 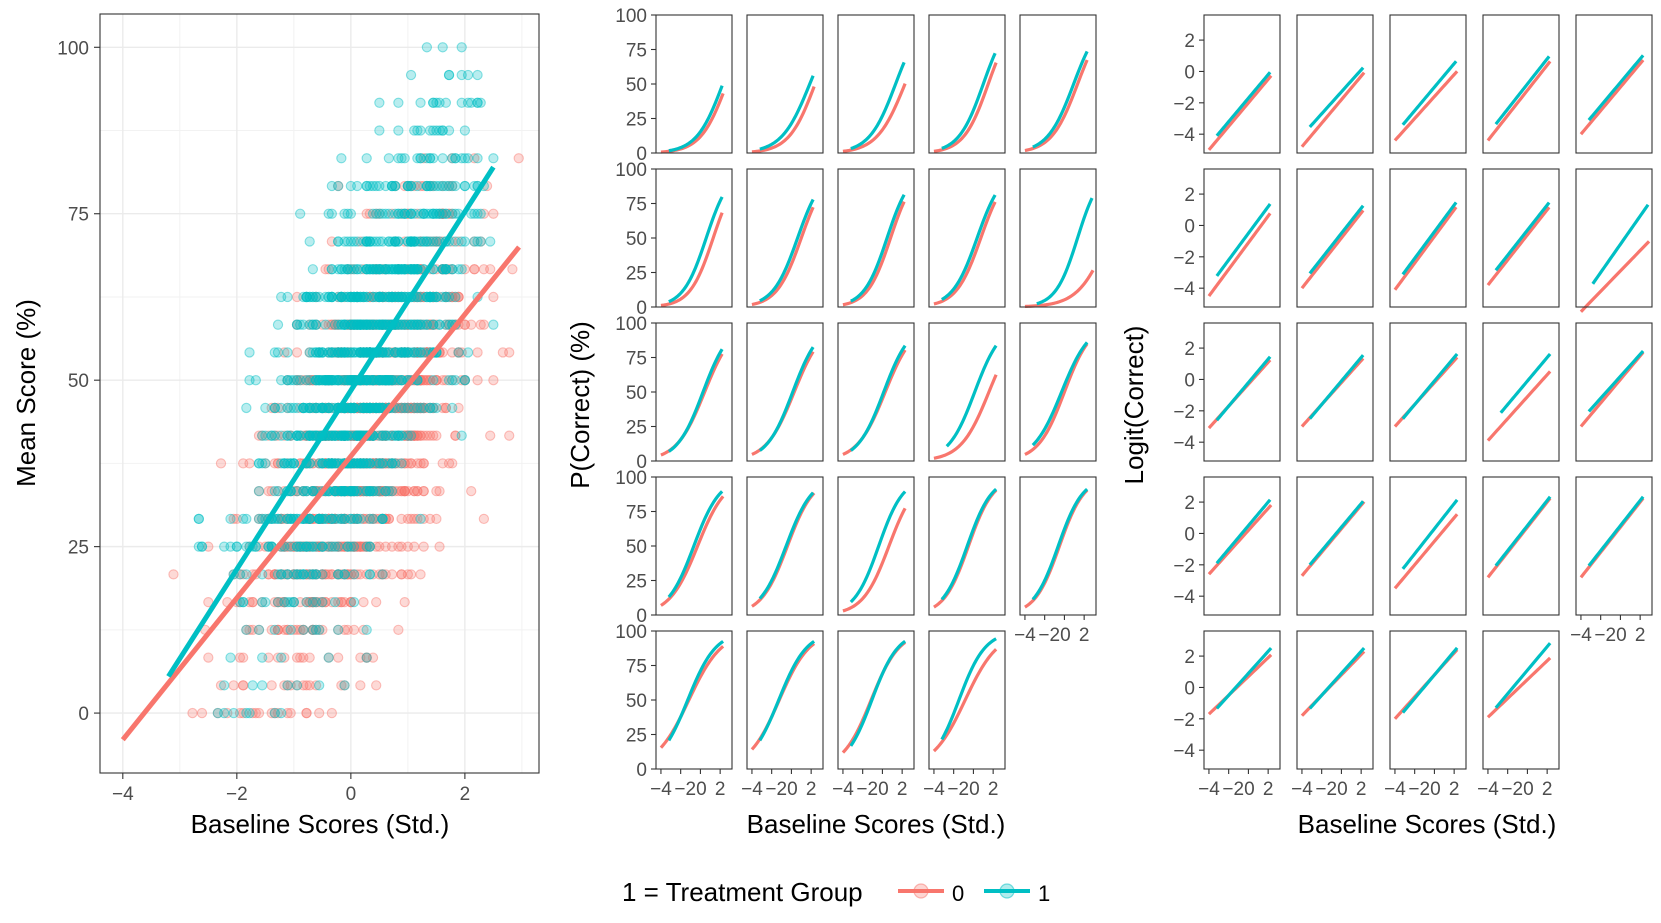 I want to click on middle-y-axis-title: P(Correct) (%), so click(x=580, y=405).